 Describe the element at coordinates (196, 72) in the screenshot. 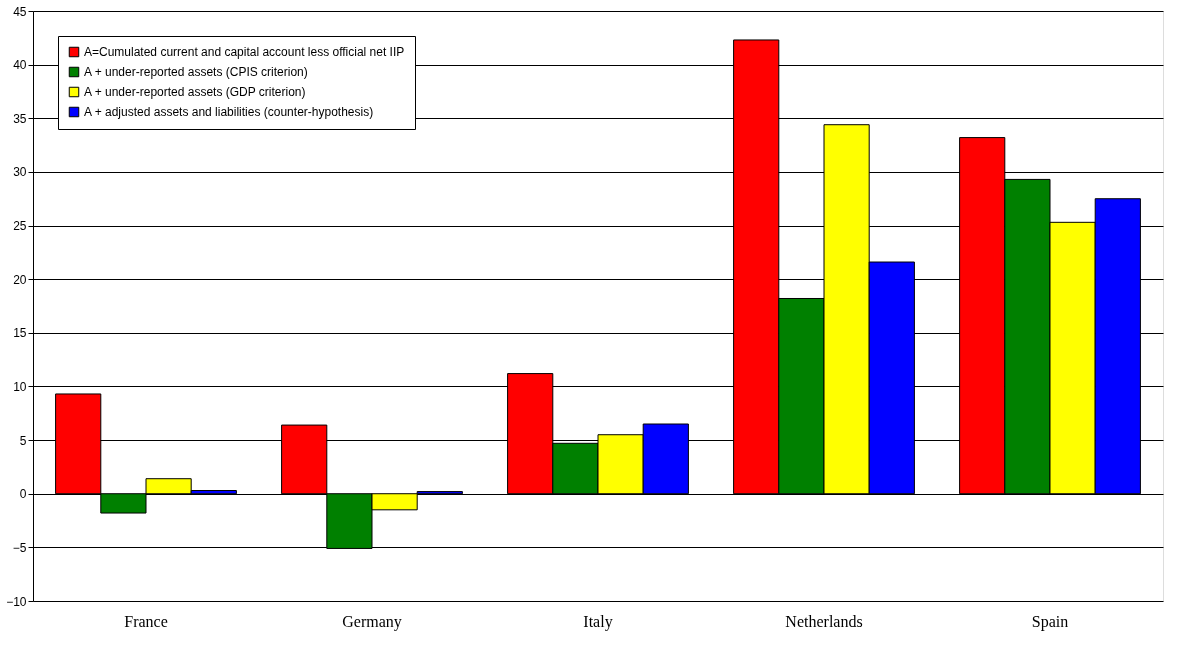

I see `legend-label: A + under-reported assets (CPIS criterion)` at that location.